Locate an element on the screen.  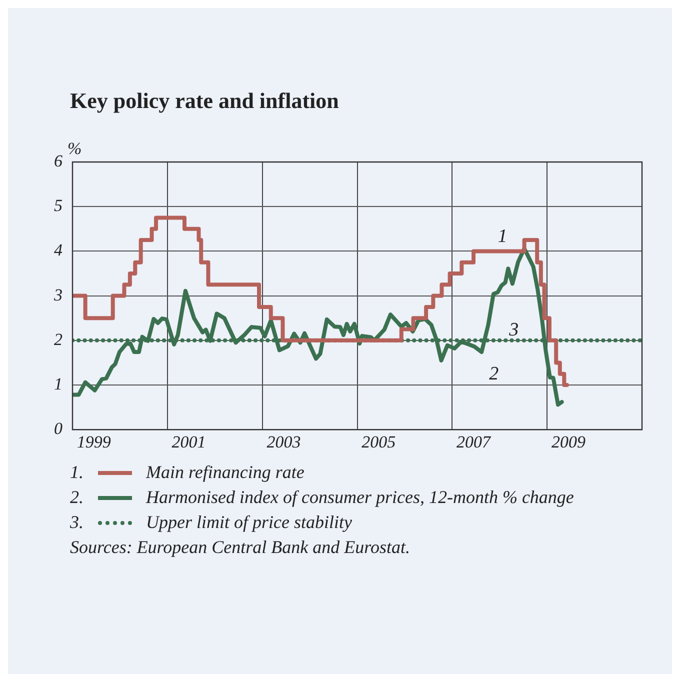
y-tick-label: 3 is located at coordinates (57, 294).